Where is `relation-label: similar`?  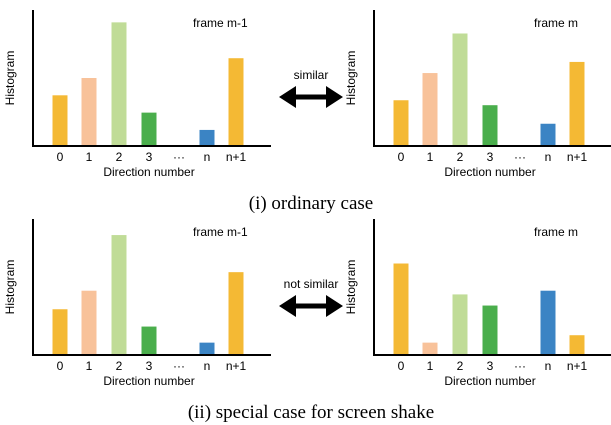 relation-label: similar is located at coordinates (311, 75).